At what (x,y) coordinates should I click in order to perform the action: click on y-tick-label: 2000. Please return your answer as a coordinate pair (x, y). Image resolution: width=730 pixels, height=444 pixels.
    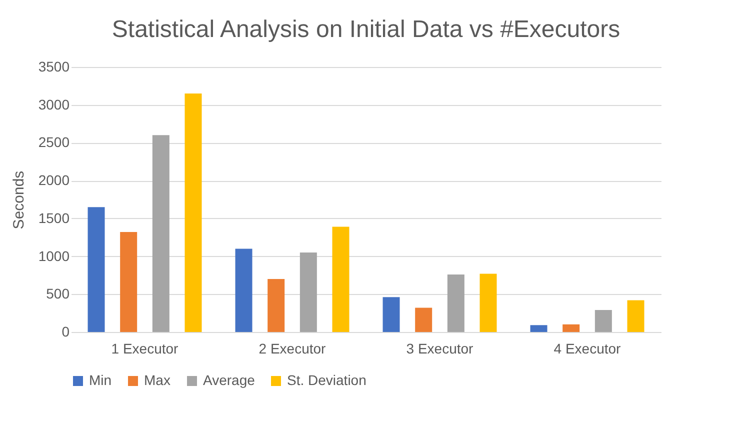
    Looking at the image, I should click on (54, 180).